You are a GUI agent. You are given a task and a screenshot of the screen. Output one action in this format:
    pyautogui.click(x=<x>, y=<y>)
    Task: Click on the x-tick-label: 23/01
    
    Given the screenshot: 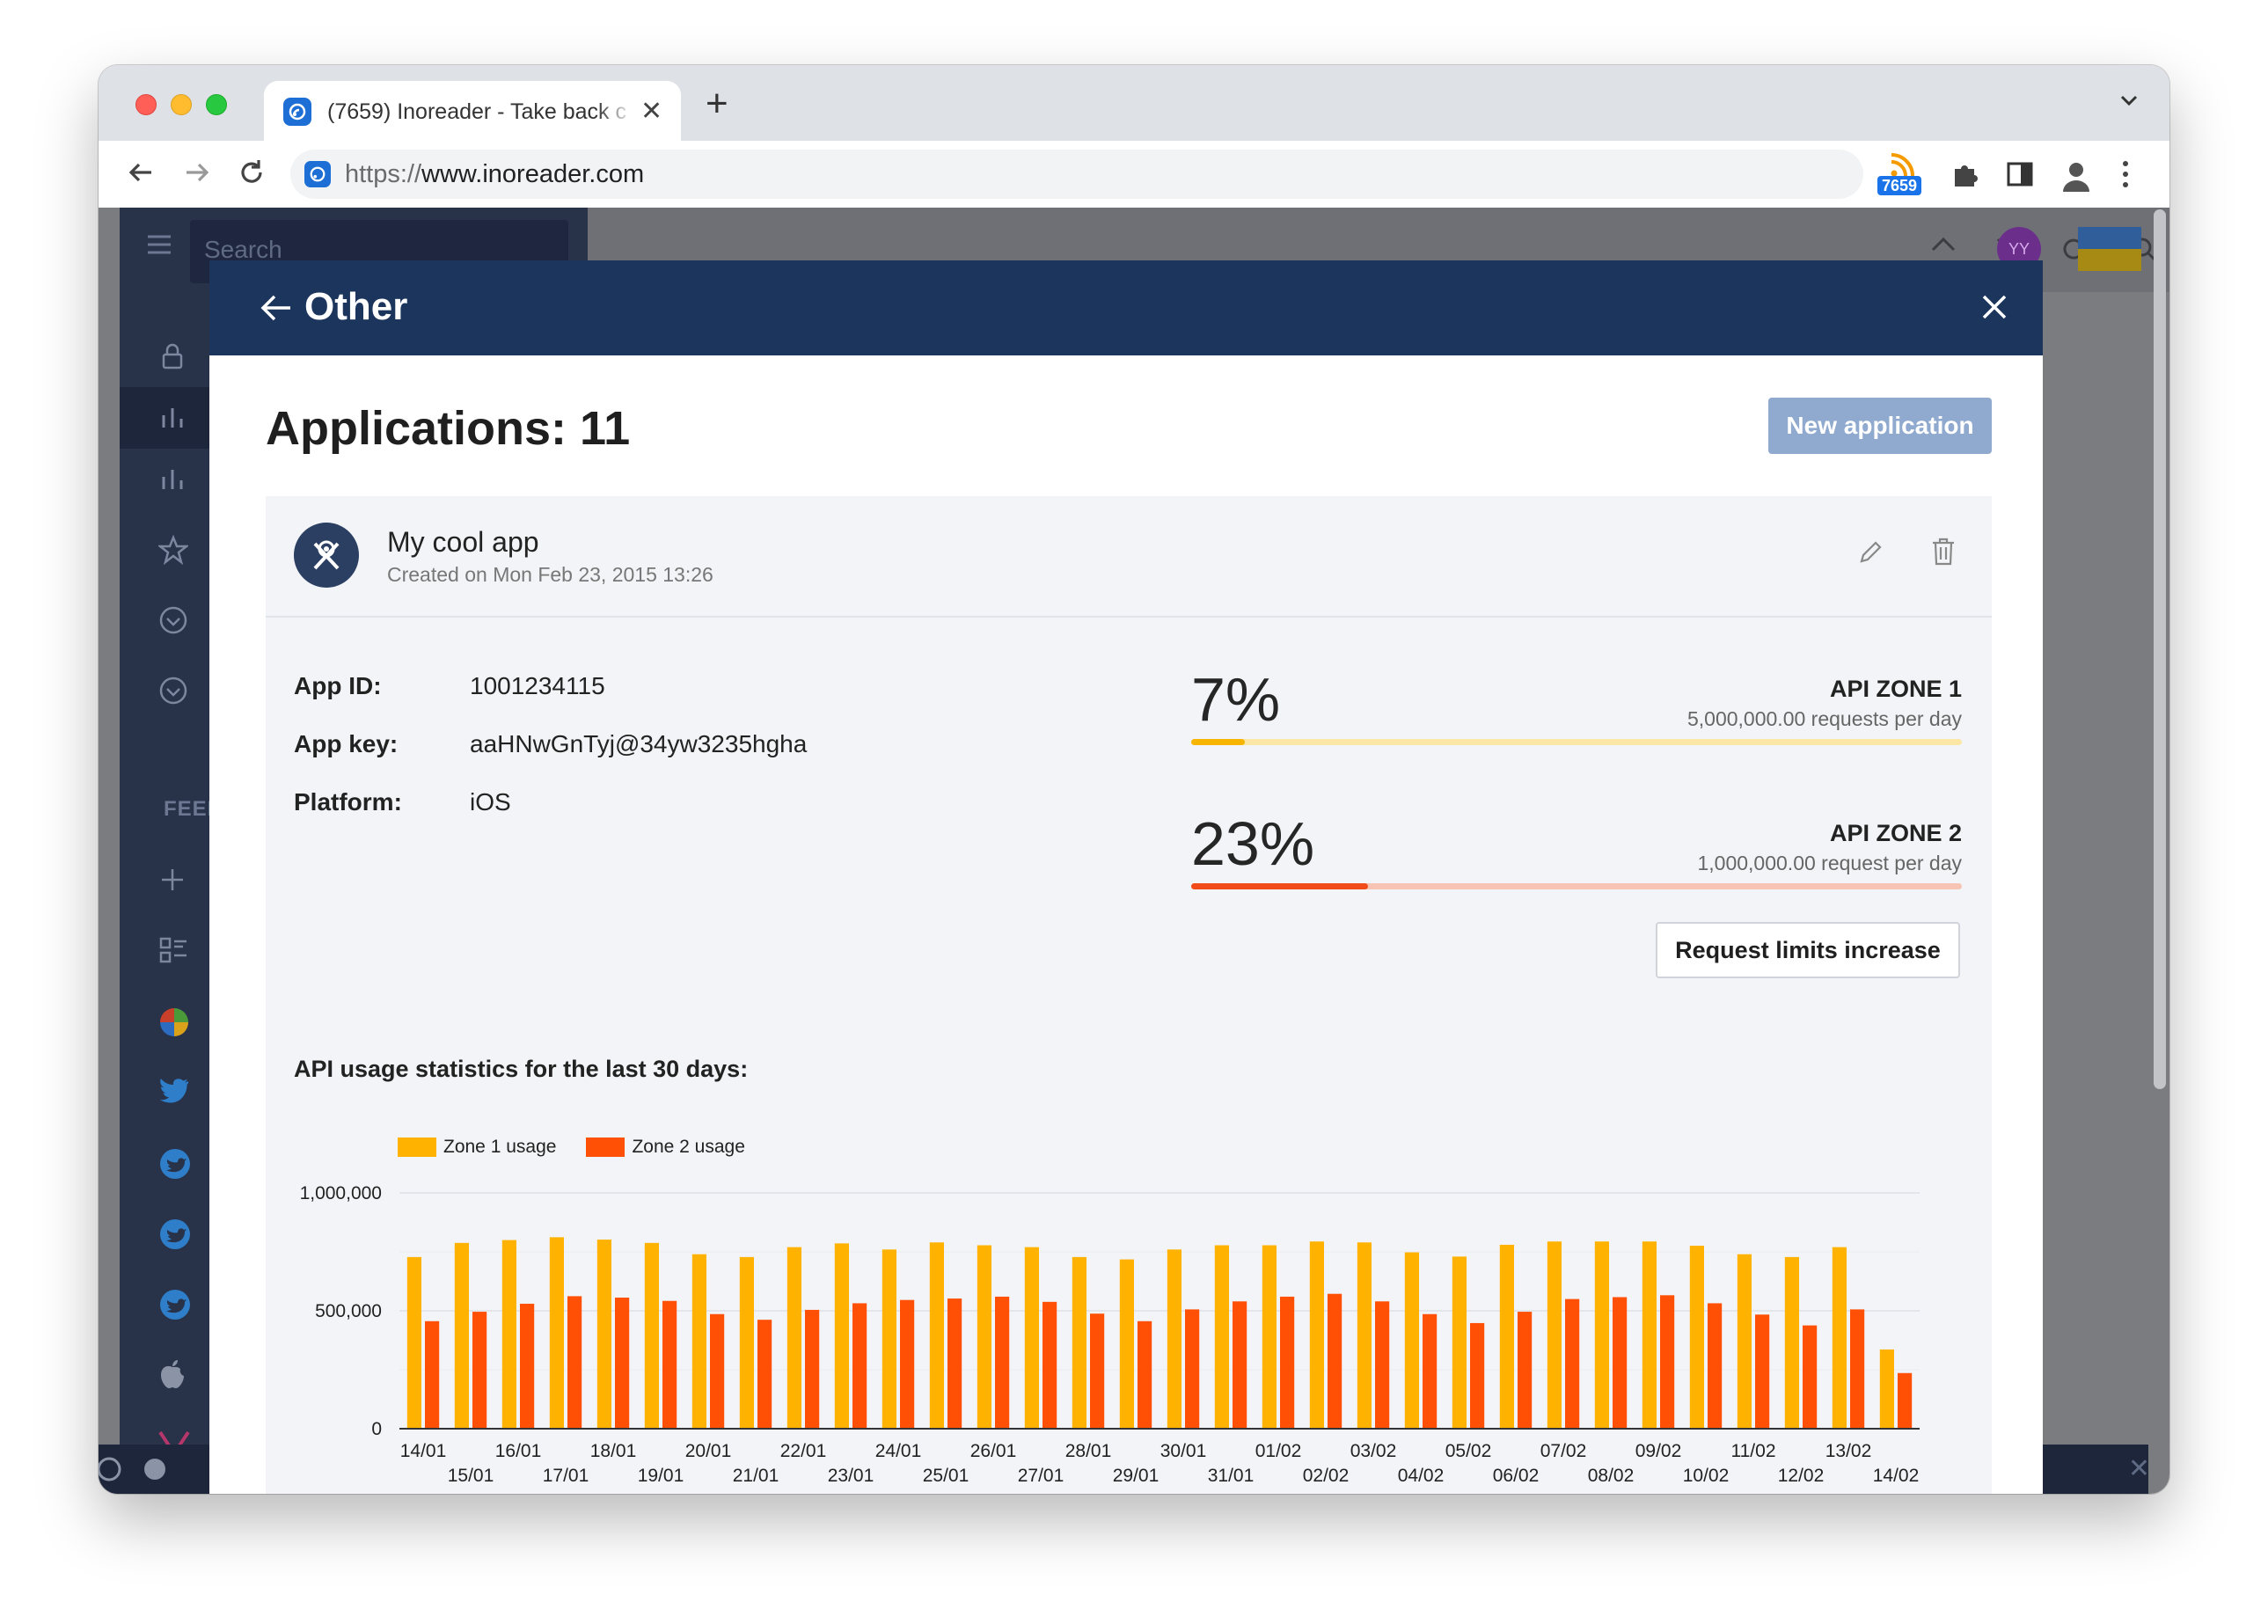 What is the action you would take?
    pyautogui.click(x=851, y=1476)
    